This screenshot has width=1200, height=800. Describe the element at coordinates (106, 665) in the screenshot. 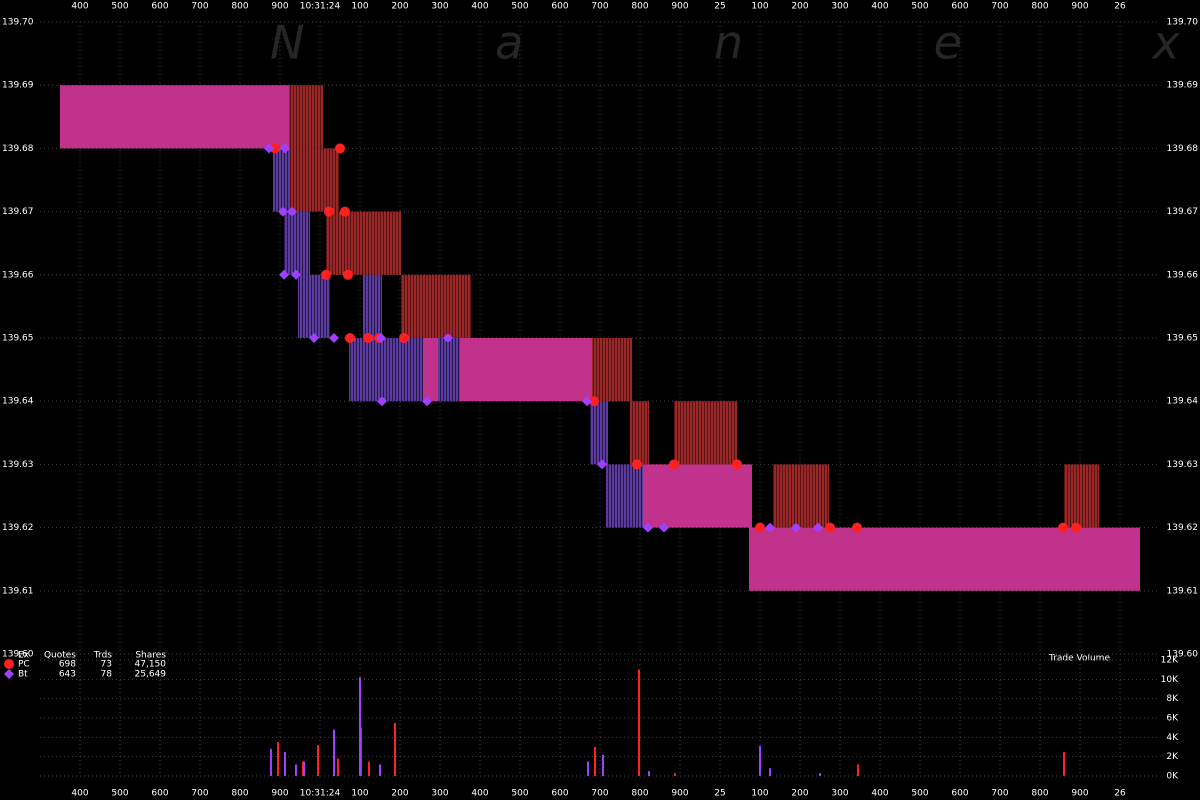

I see `legend-trades: 73` at that location.